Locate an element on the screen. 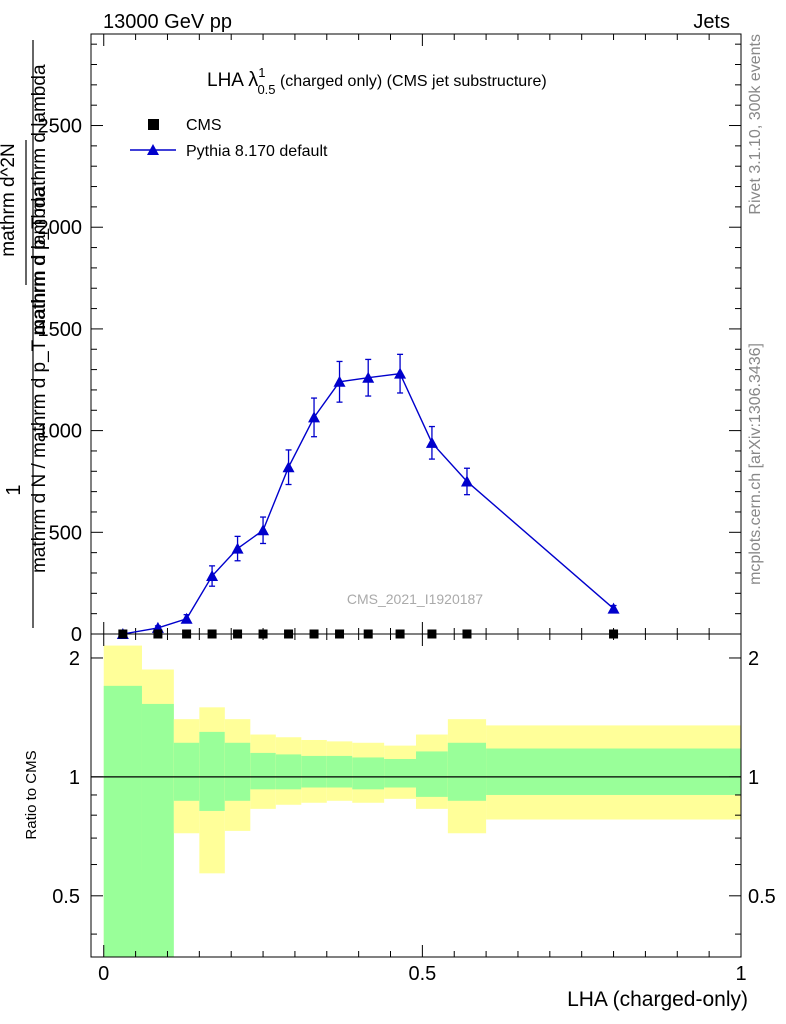 This screenshot has height=1024, width=786. y-label-dpt-dlambda: mathrm d p_T mathrm d lambda is located at coordinates (39, 199).